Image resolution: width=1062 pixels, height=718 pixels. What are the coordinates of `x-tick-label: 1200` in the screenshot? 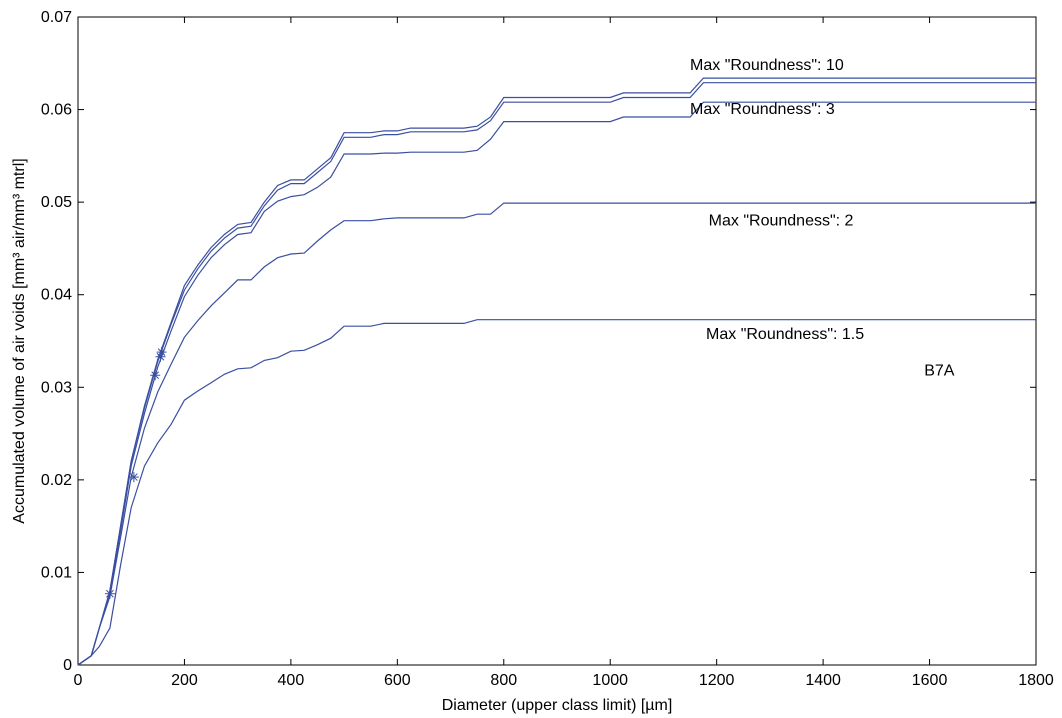 It's located at (717, 680).